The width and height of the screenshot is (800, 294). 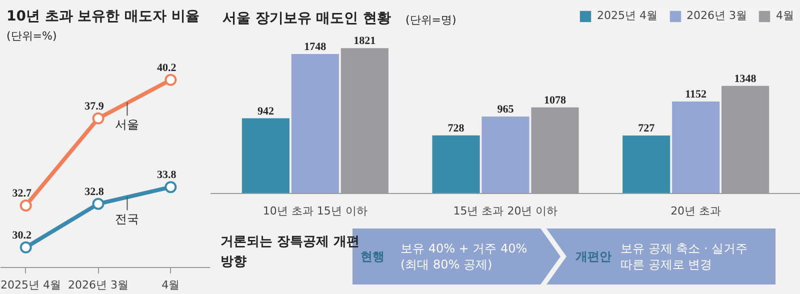 I want to click on chart-subtitle: (단위=%), so click(x=31, y=36).